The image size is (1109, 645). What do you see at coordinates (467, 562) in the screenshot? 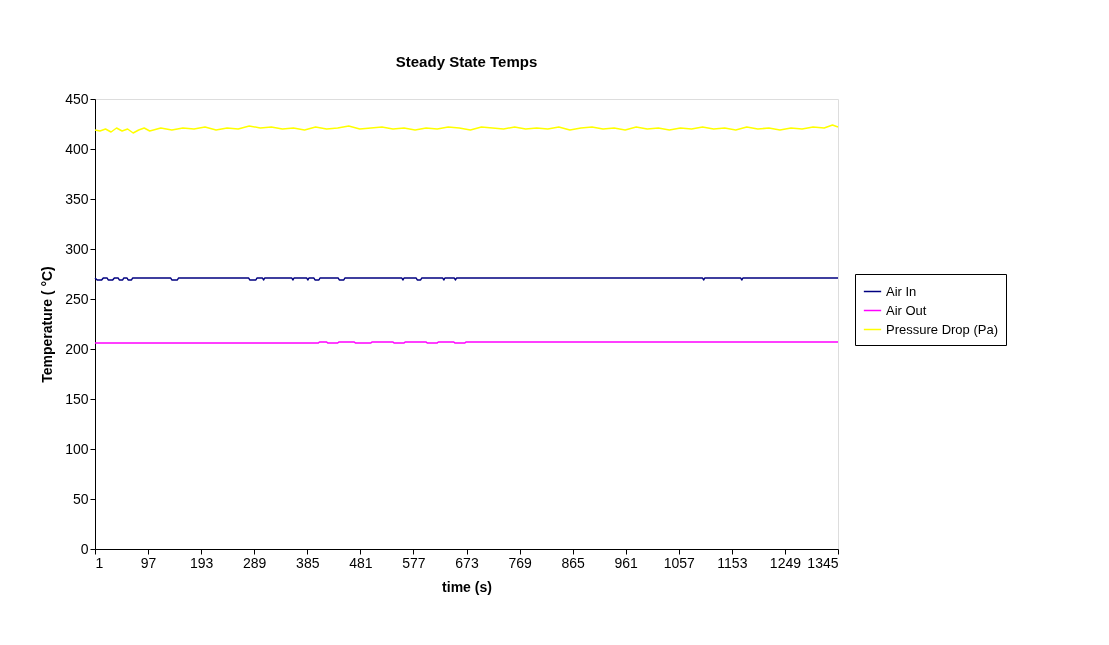
I see `x-tick-label: 673` at bounding box center [467, 562].